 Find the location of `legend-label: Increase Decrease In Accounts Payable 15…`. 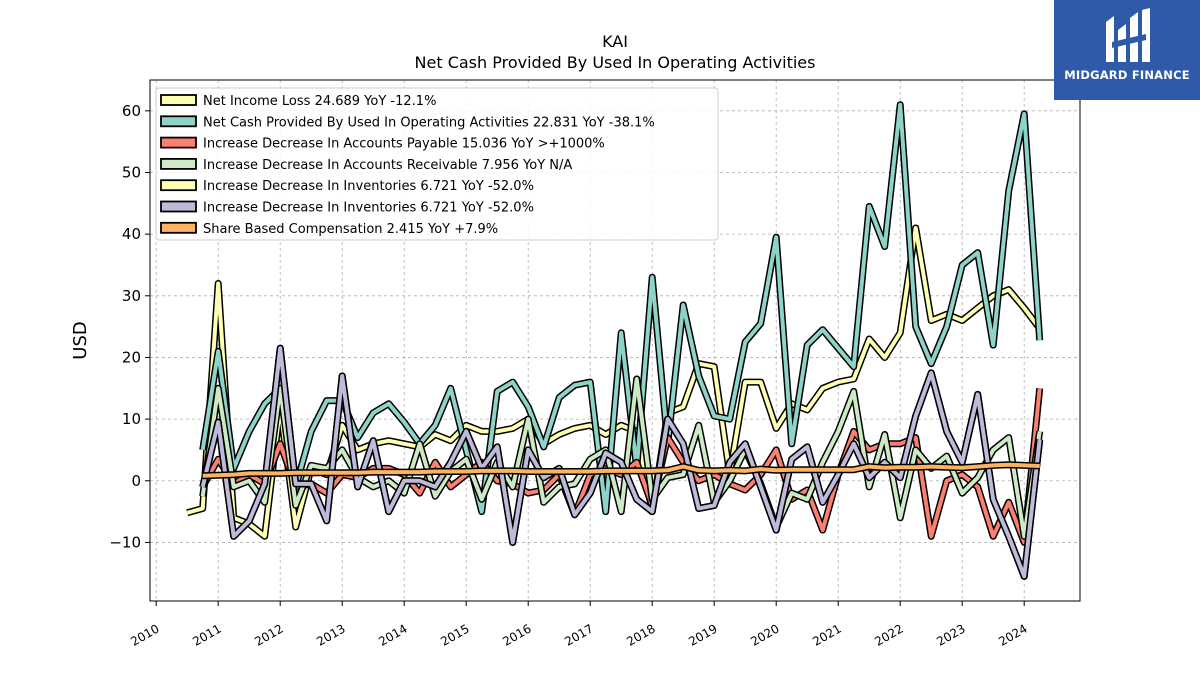

legend-label: Increase Decrease In Accounts Payable 15… is located at coordinates (404, 144).